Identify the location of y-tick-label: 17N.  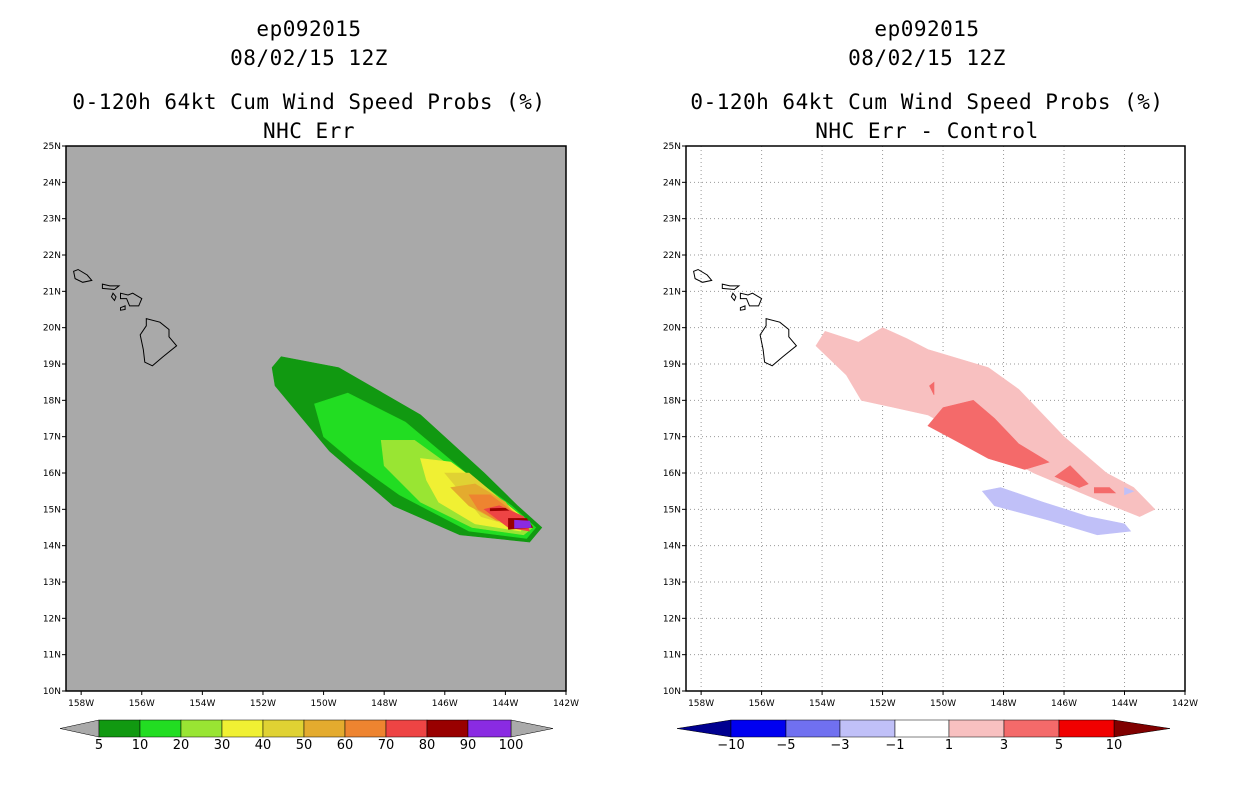
(672, 438).